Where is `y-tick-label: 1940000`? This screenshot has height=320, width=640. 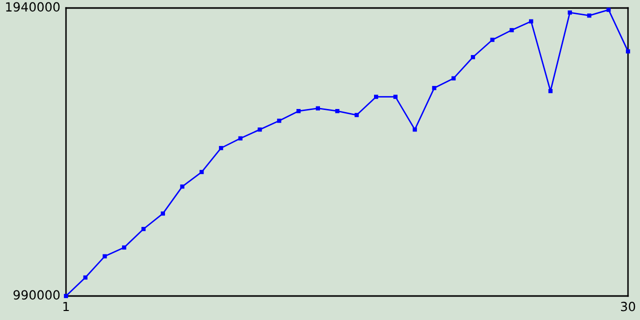 y-tick-label: 1940000 is located at coordinates (33, 7).